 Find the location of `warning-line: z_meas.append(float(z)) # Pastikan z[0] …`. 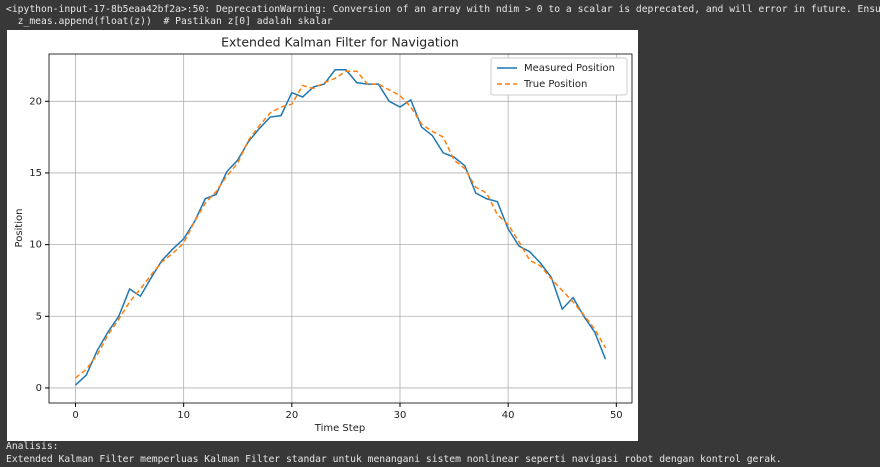

warning-line: z_meas.append(float(z)) # Pastikan z[0] … is located at coordinates (169, 21).